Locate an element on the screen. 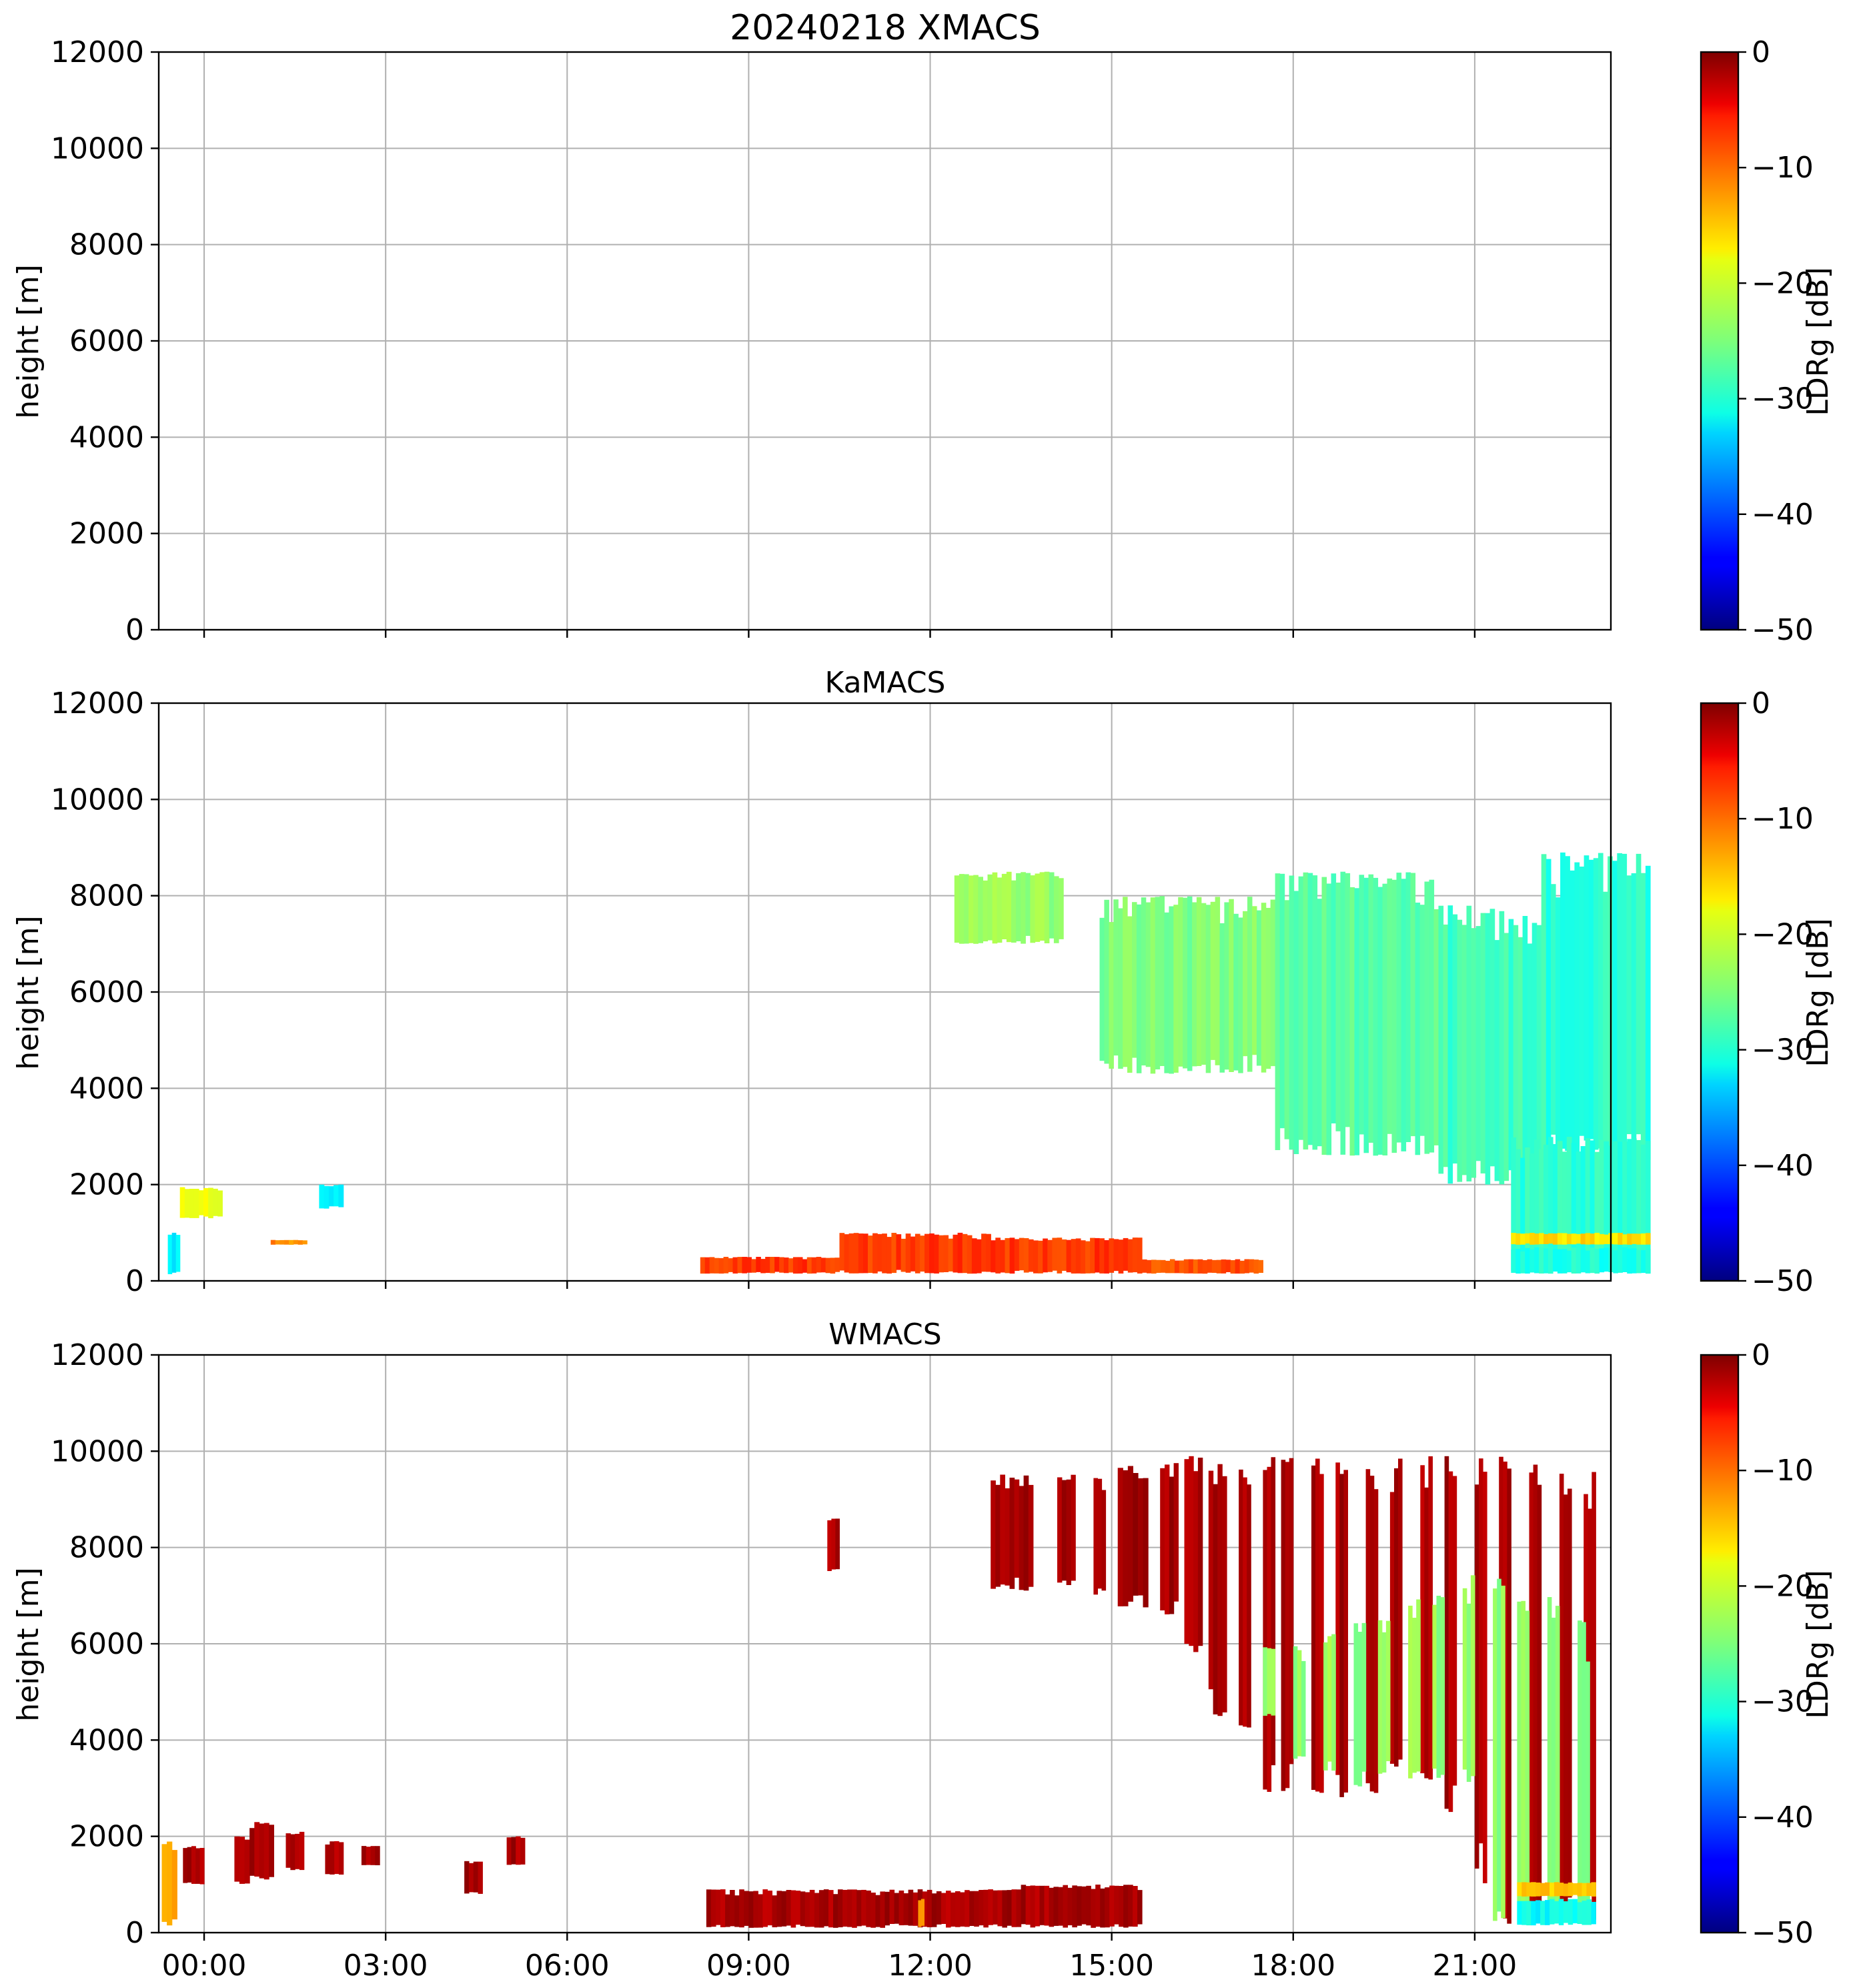 This screenshot has width=1859, height=1988. x-ticks is located at coordinates (839, 634).